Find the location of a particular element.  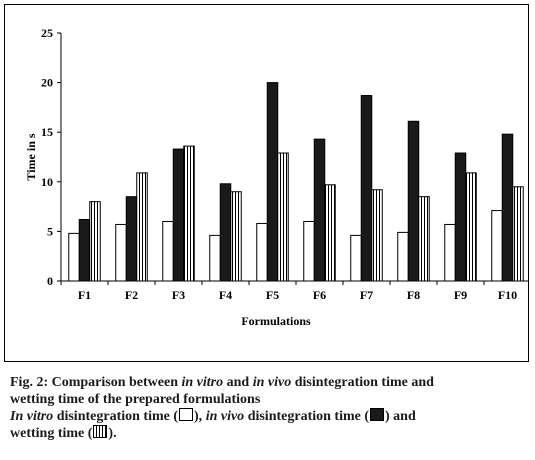

x-tick-label: F3 is located at coordinates (178, 295).